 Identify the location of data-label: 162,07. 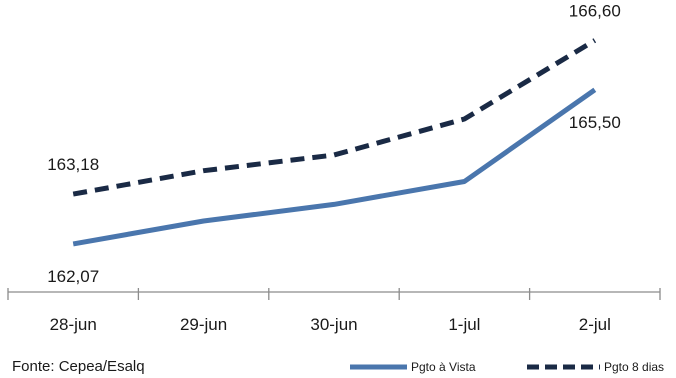
(73, 276).